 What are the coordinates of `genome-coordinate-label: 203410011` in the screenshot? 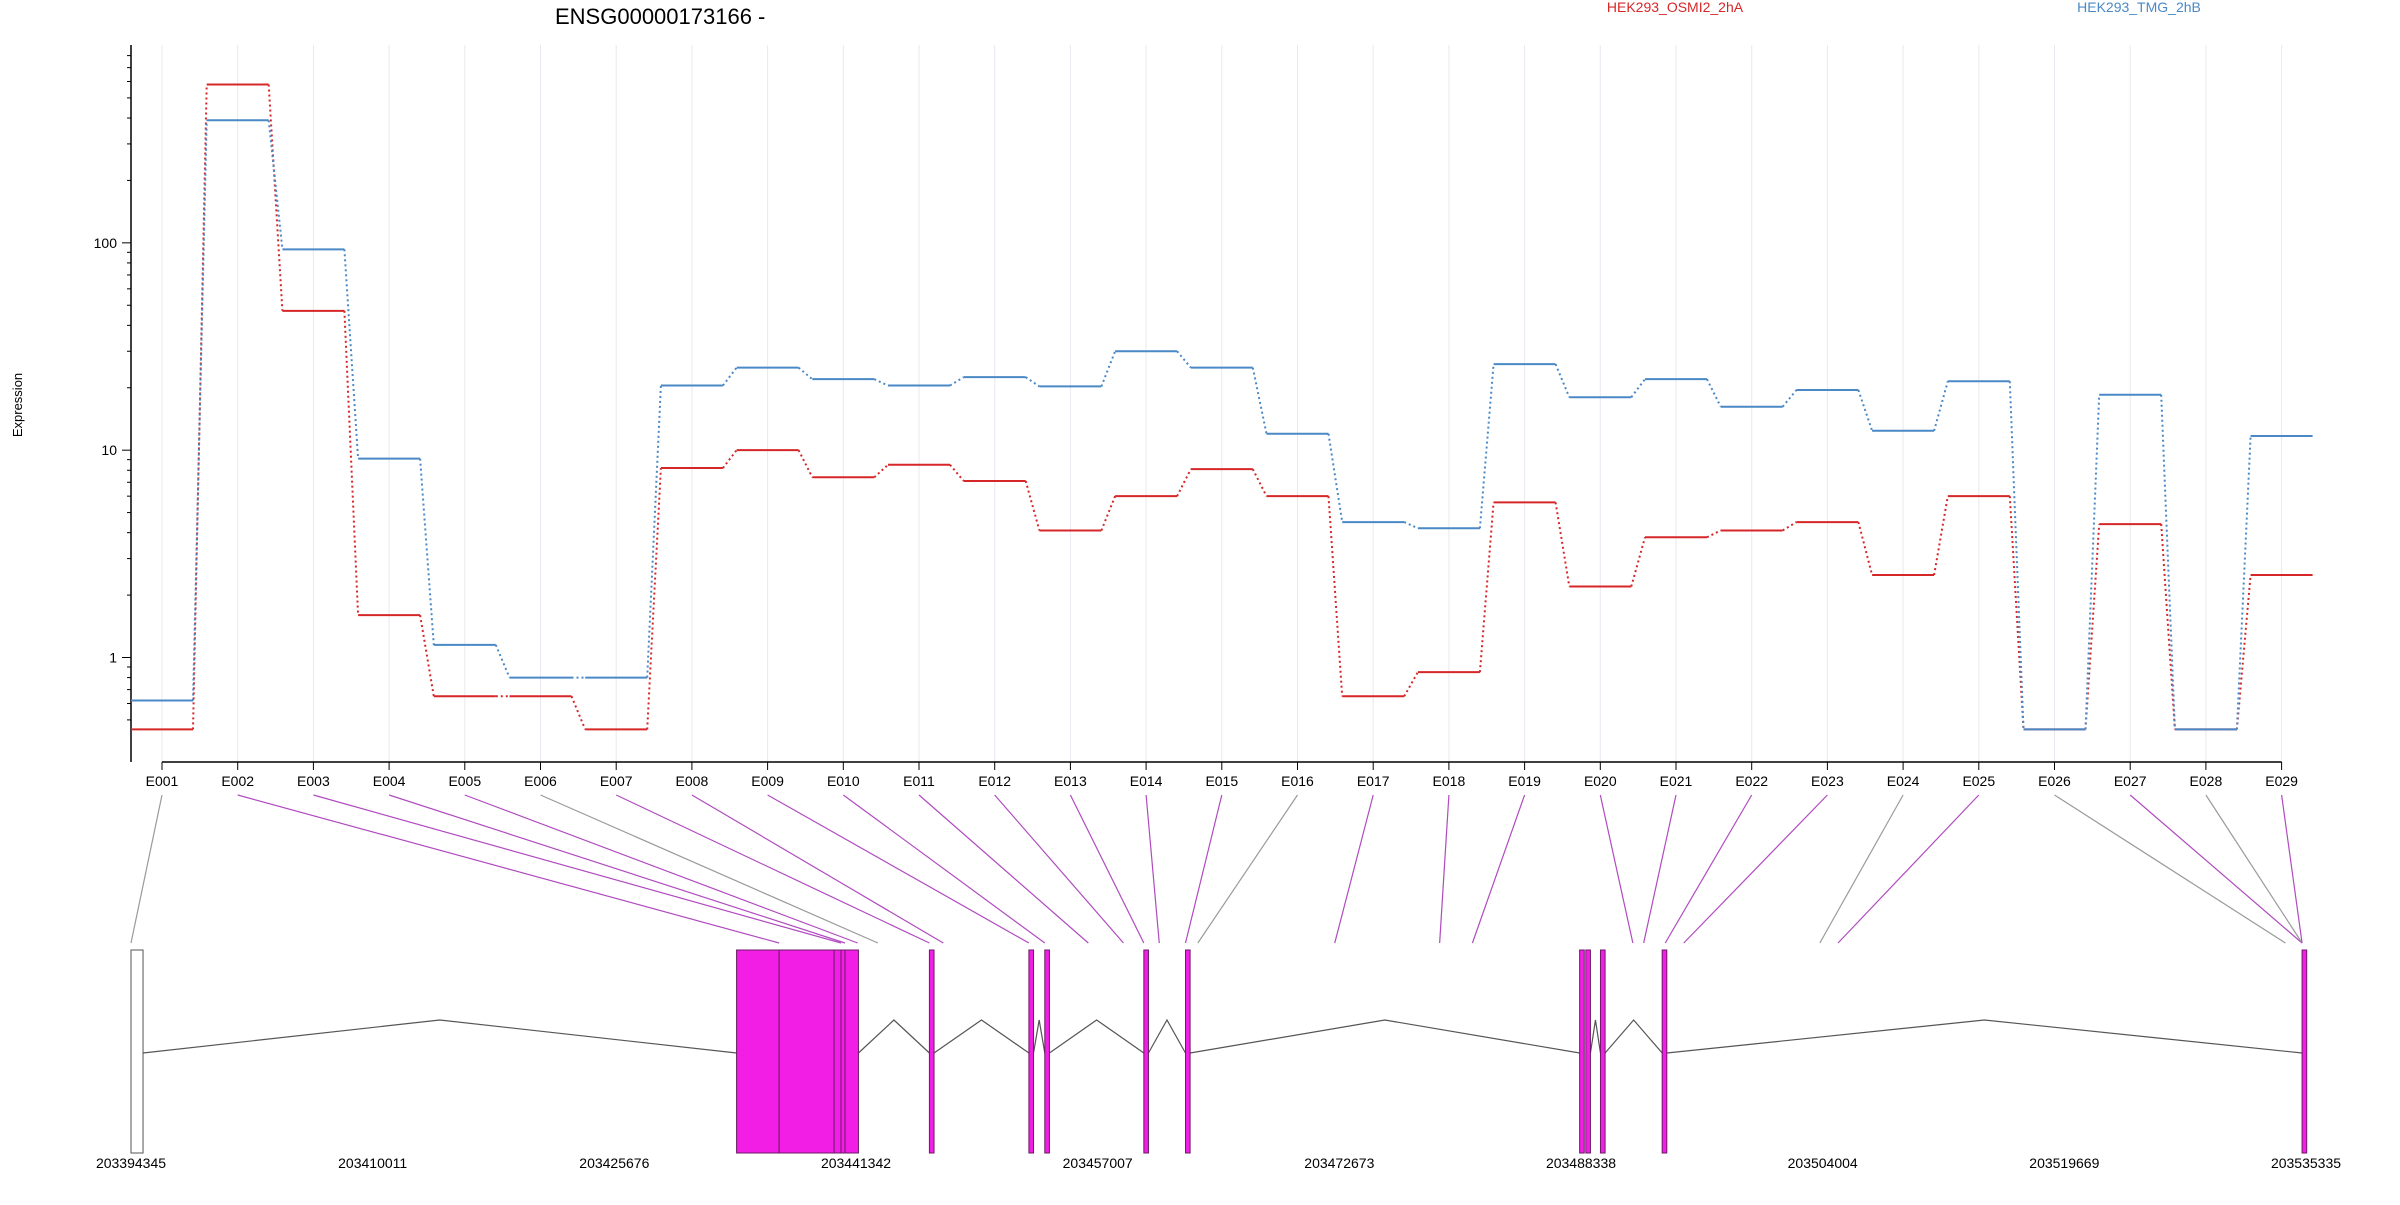 It's located at (372, 1163).